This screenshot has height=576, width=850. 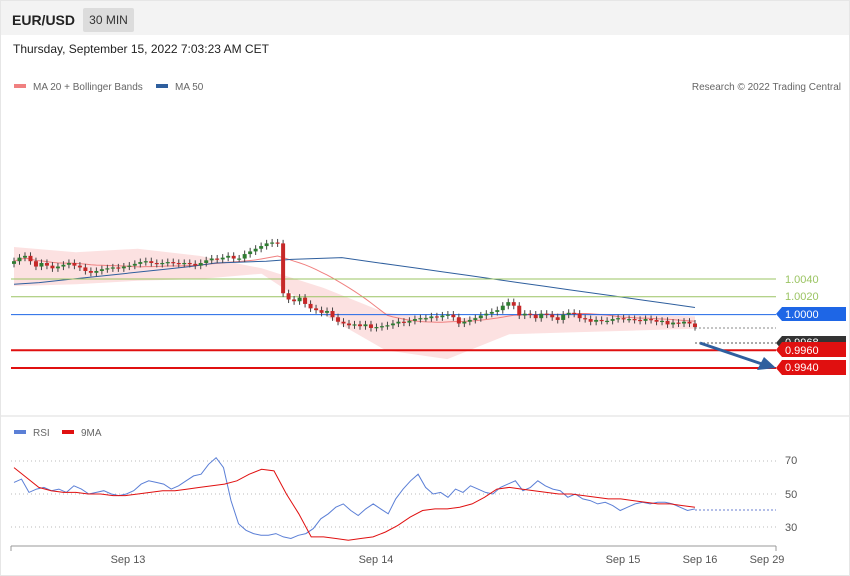 I want to click on rsi-tick-label: 70, so click(x=791, y=461).